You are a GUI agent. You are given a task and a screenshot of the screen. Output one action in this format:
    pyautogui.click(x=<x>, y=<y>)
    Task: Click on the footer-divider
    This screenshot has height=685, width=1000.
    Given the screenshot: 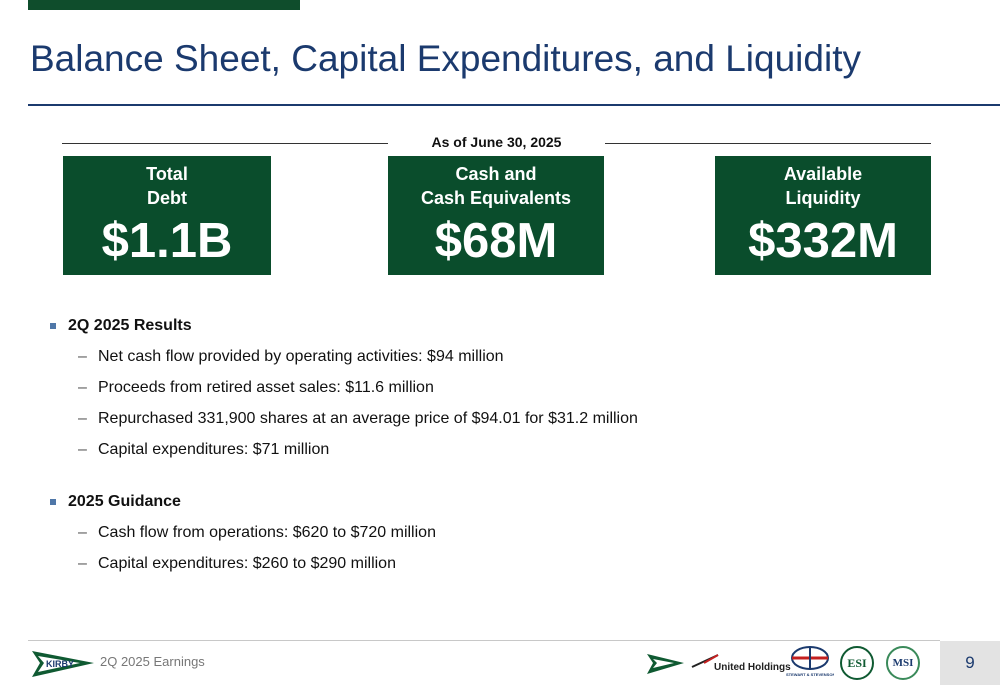 What is the action you would take?
    pyautogui.click(x=484, y=640)
    